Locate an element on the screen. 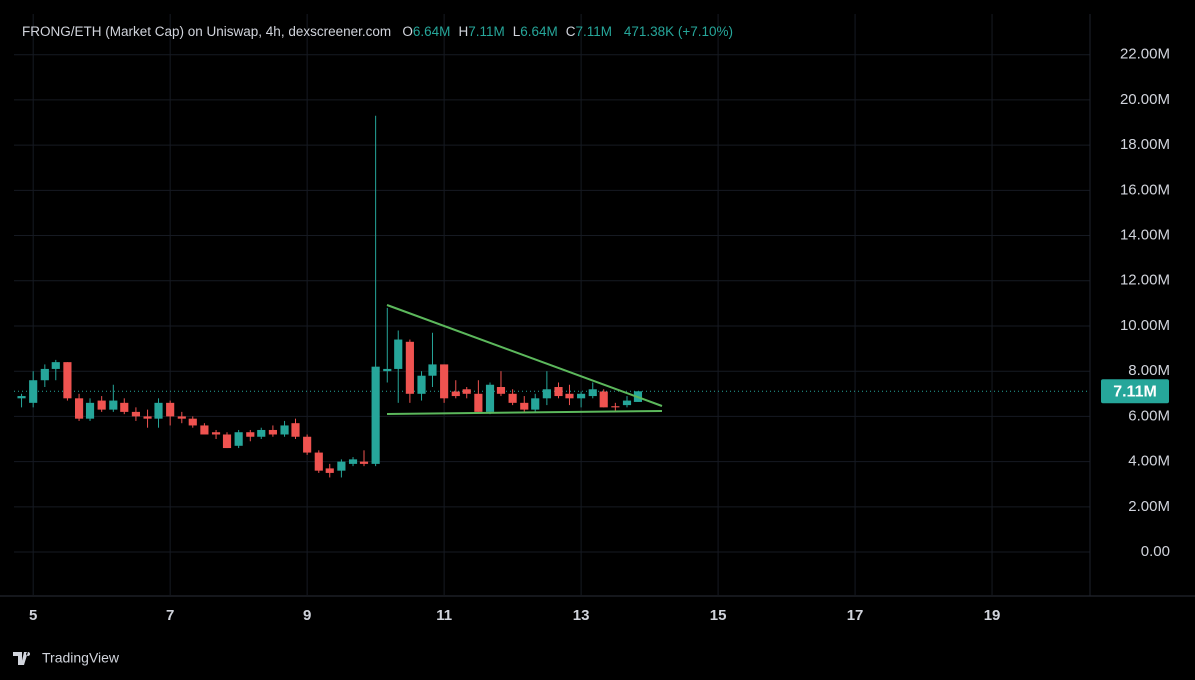 This screenshot has width=1195, height=680. y-tick-label: 4.00M is located at coordinates (1149, 461).